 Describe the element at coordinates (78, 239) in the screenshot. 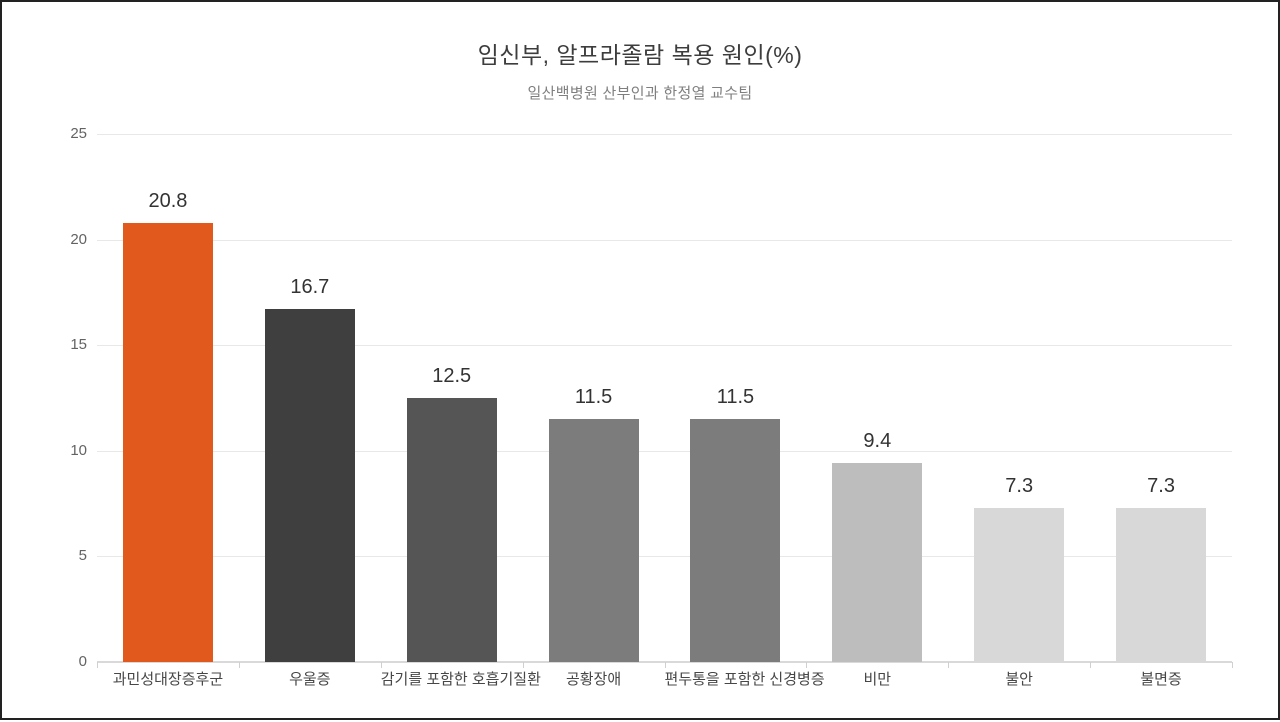

I see `y-axis-label: 20` at that location.